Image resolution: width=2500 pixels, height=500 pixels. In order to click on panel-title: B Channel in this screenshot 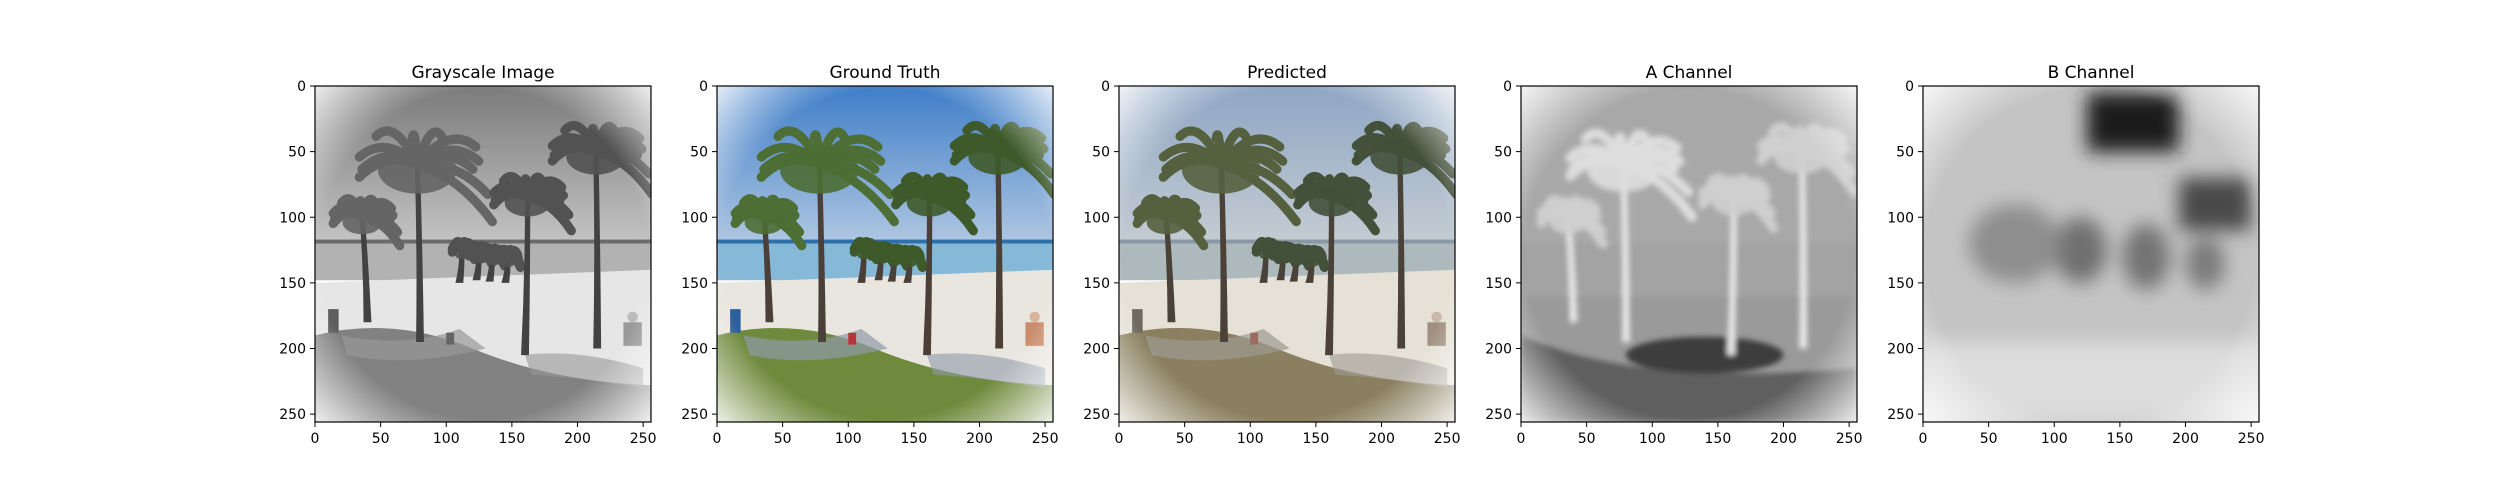, I will do `click(2091, 73)`.